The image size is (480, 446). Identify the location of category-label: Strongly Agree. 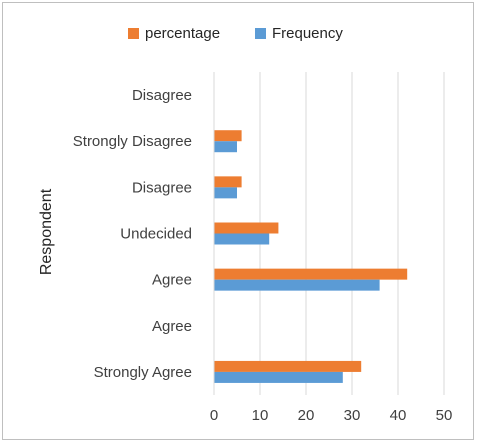
(143, 372).